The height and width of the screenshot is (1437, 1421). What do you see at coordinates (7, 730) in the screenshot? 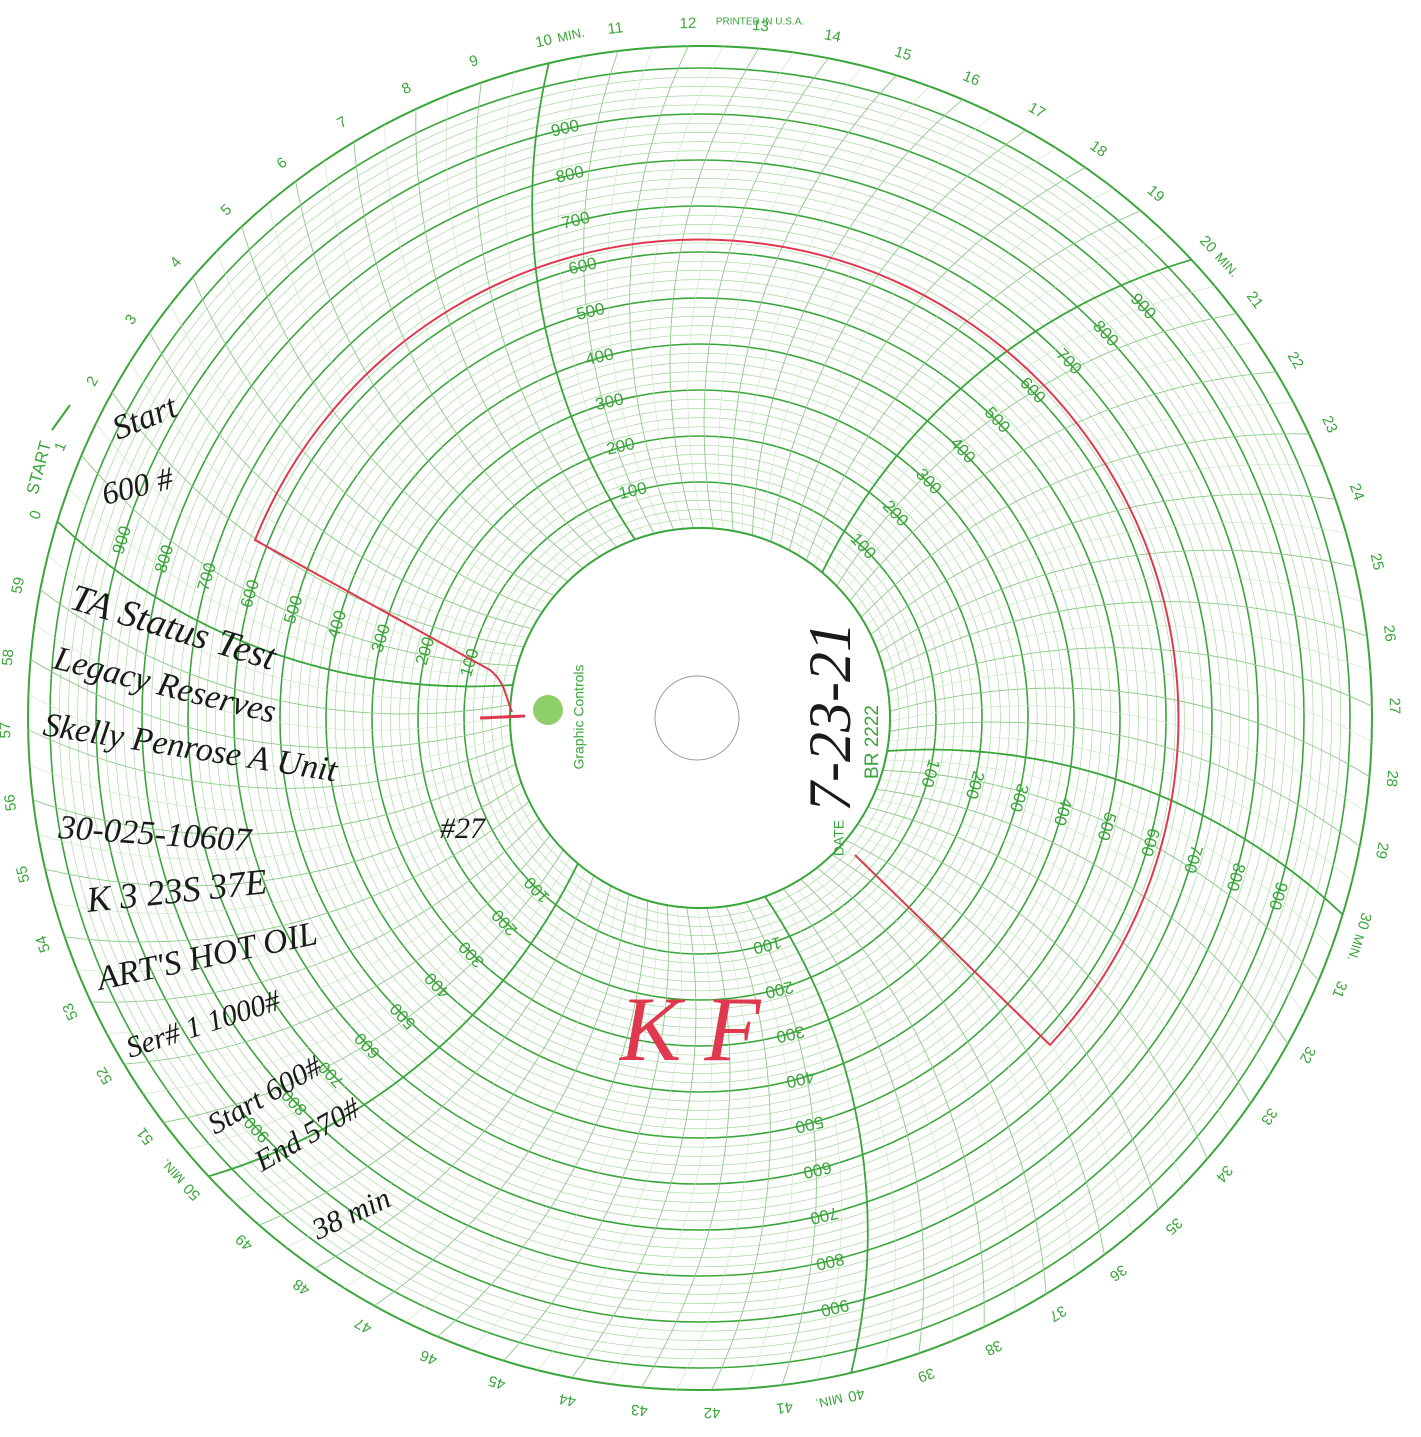
I see `minute-label: 57` at bounding box center [7, 730].